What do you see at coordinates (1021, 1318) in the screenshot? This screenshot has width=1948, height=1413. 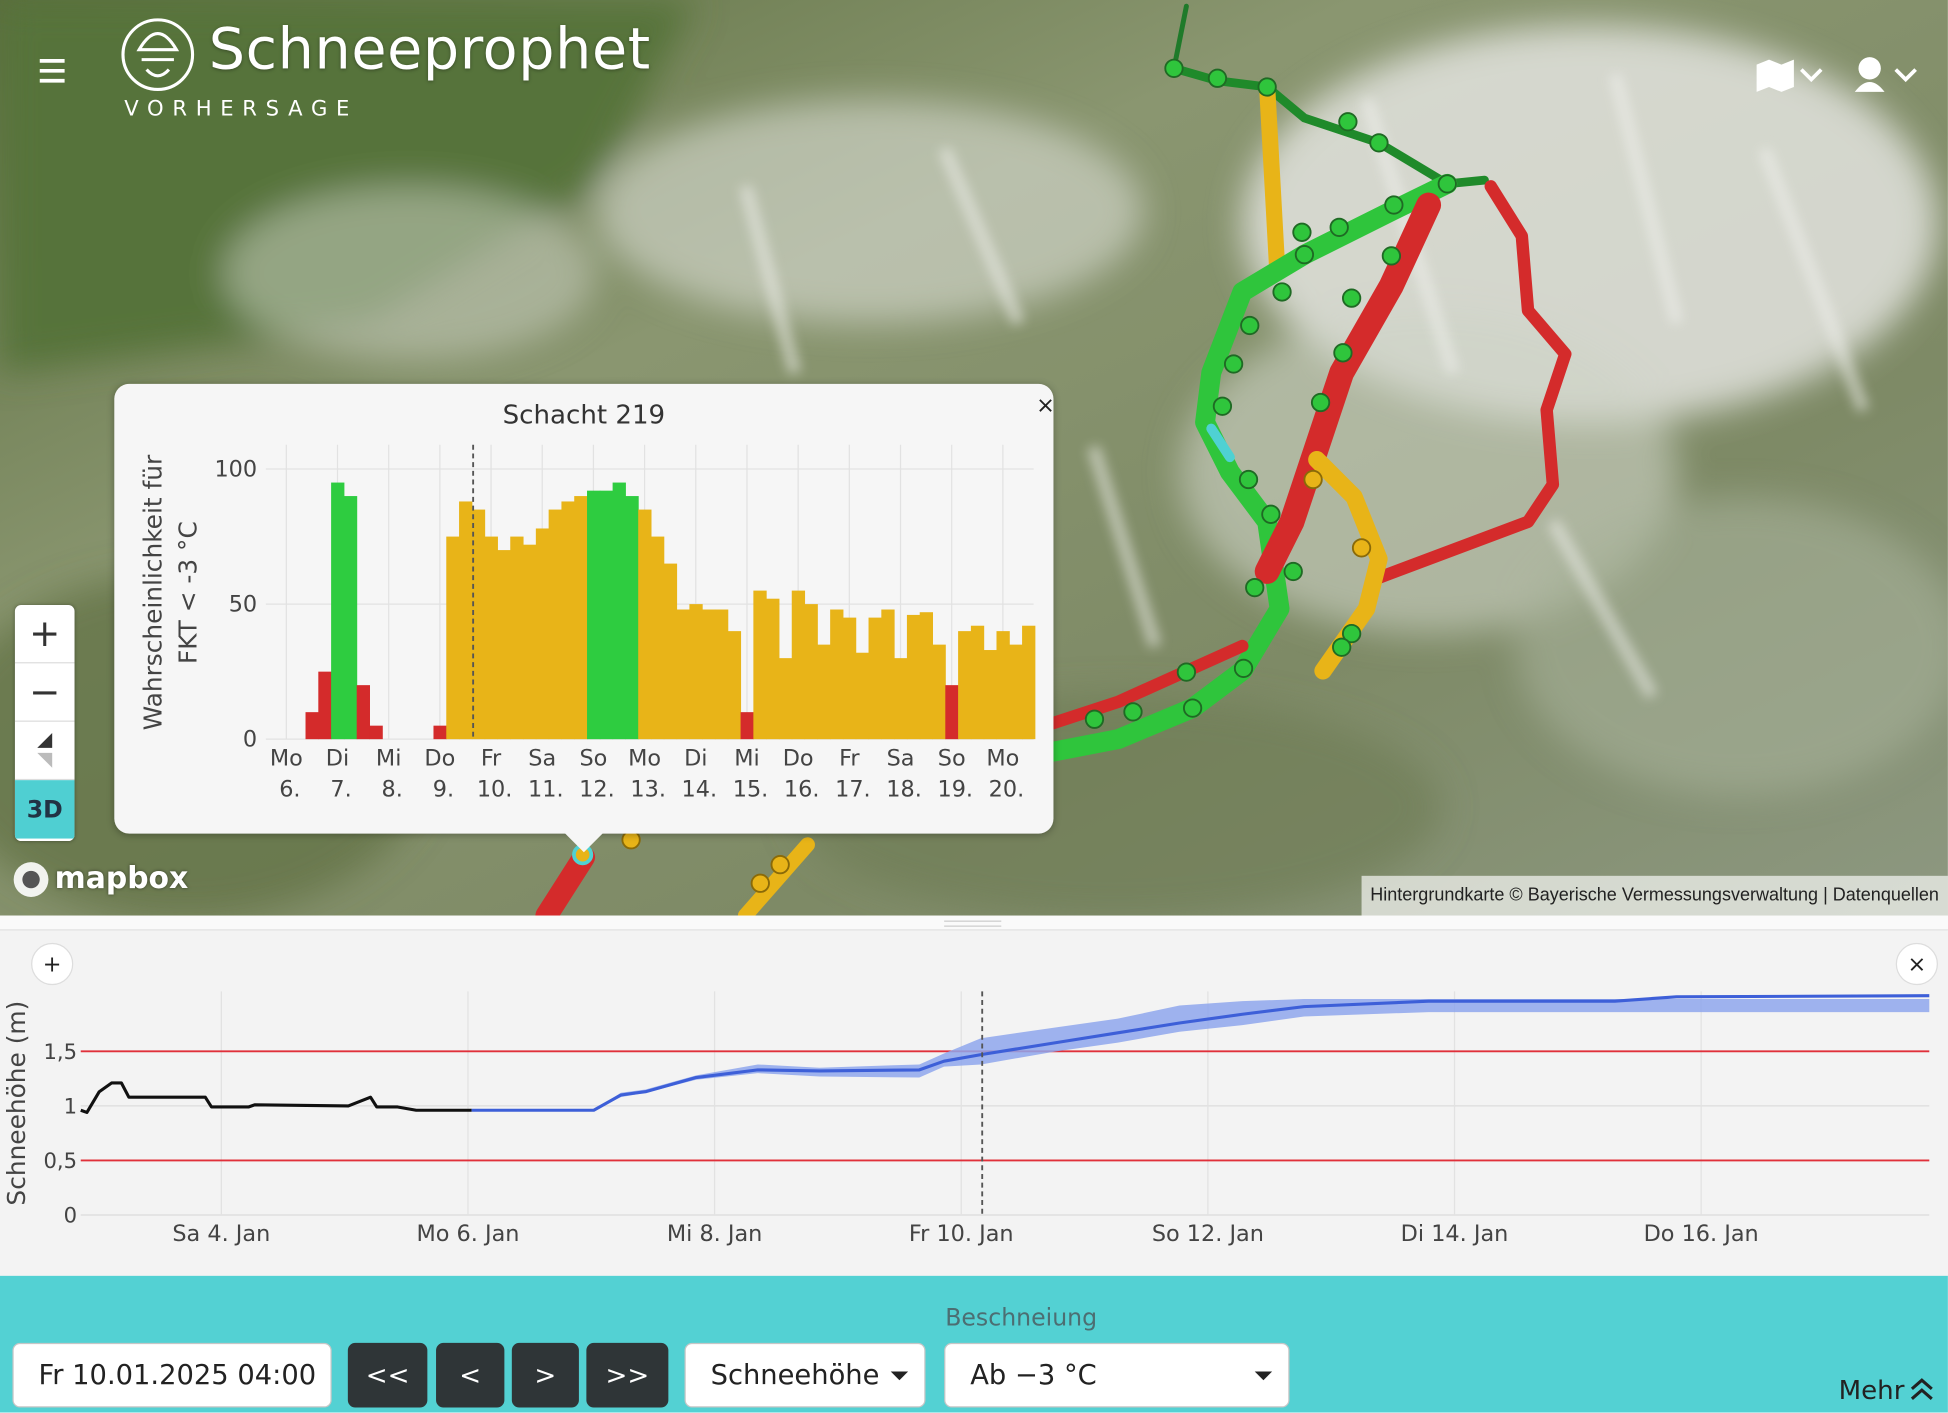 I see `section-label: Beschneiung` at bounding box center [1021, 1318].